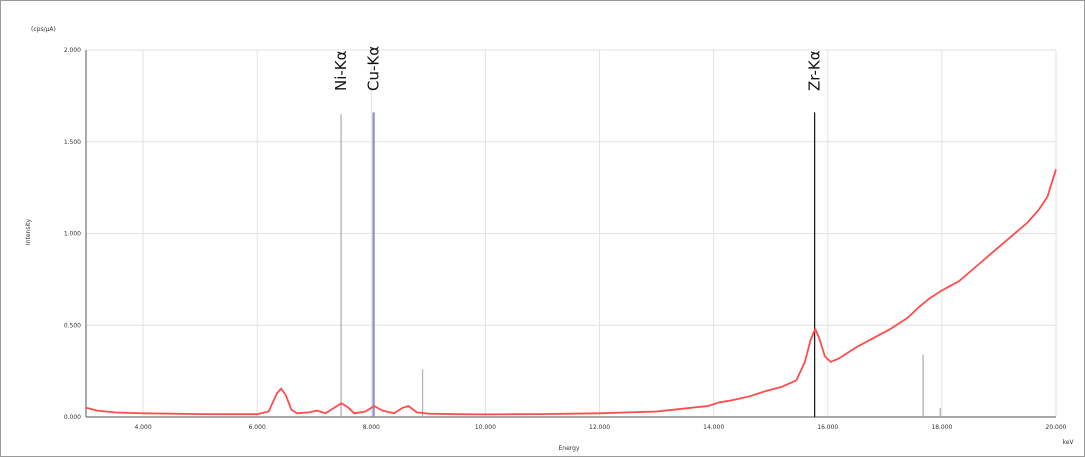  What do you see at coordinates (827, 427) in the screenshot?
I see `x-tick-label: 16.000` at bounding box center [827, 427].